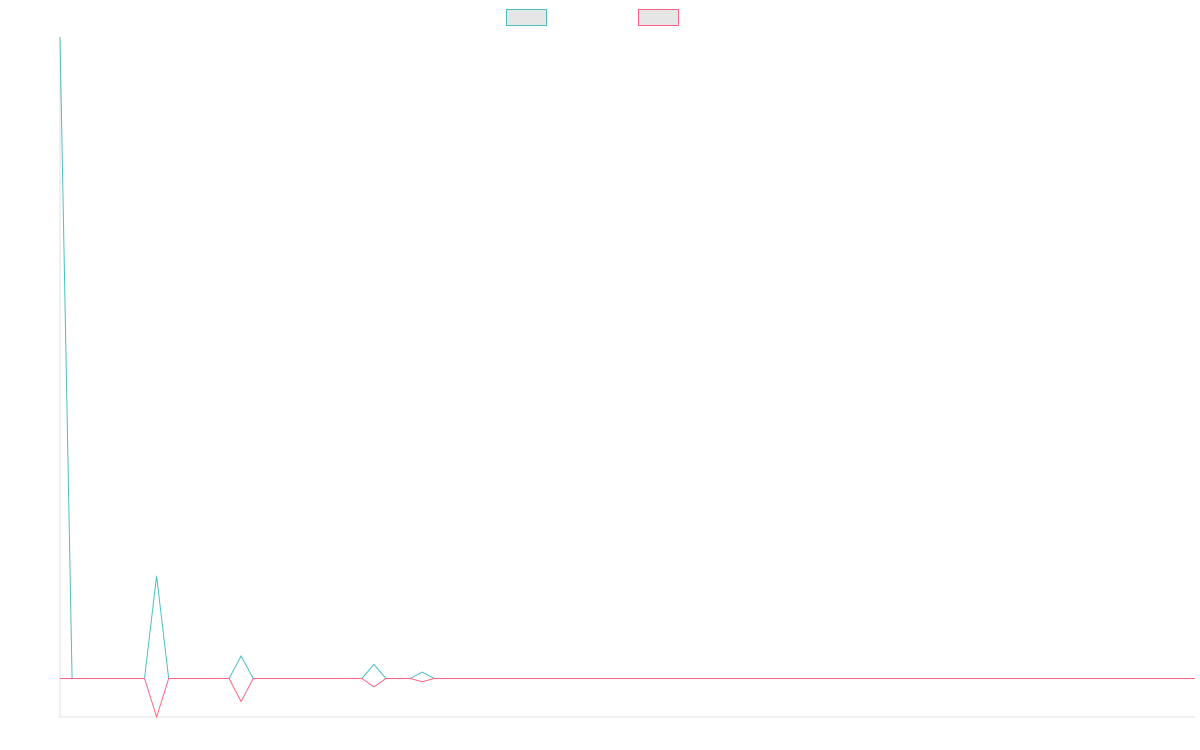 This screenshot has height=750, width=1200. I want to click on legend, so click(592, 17).